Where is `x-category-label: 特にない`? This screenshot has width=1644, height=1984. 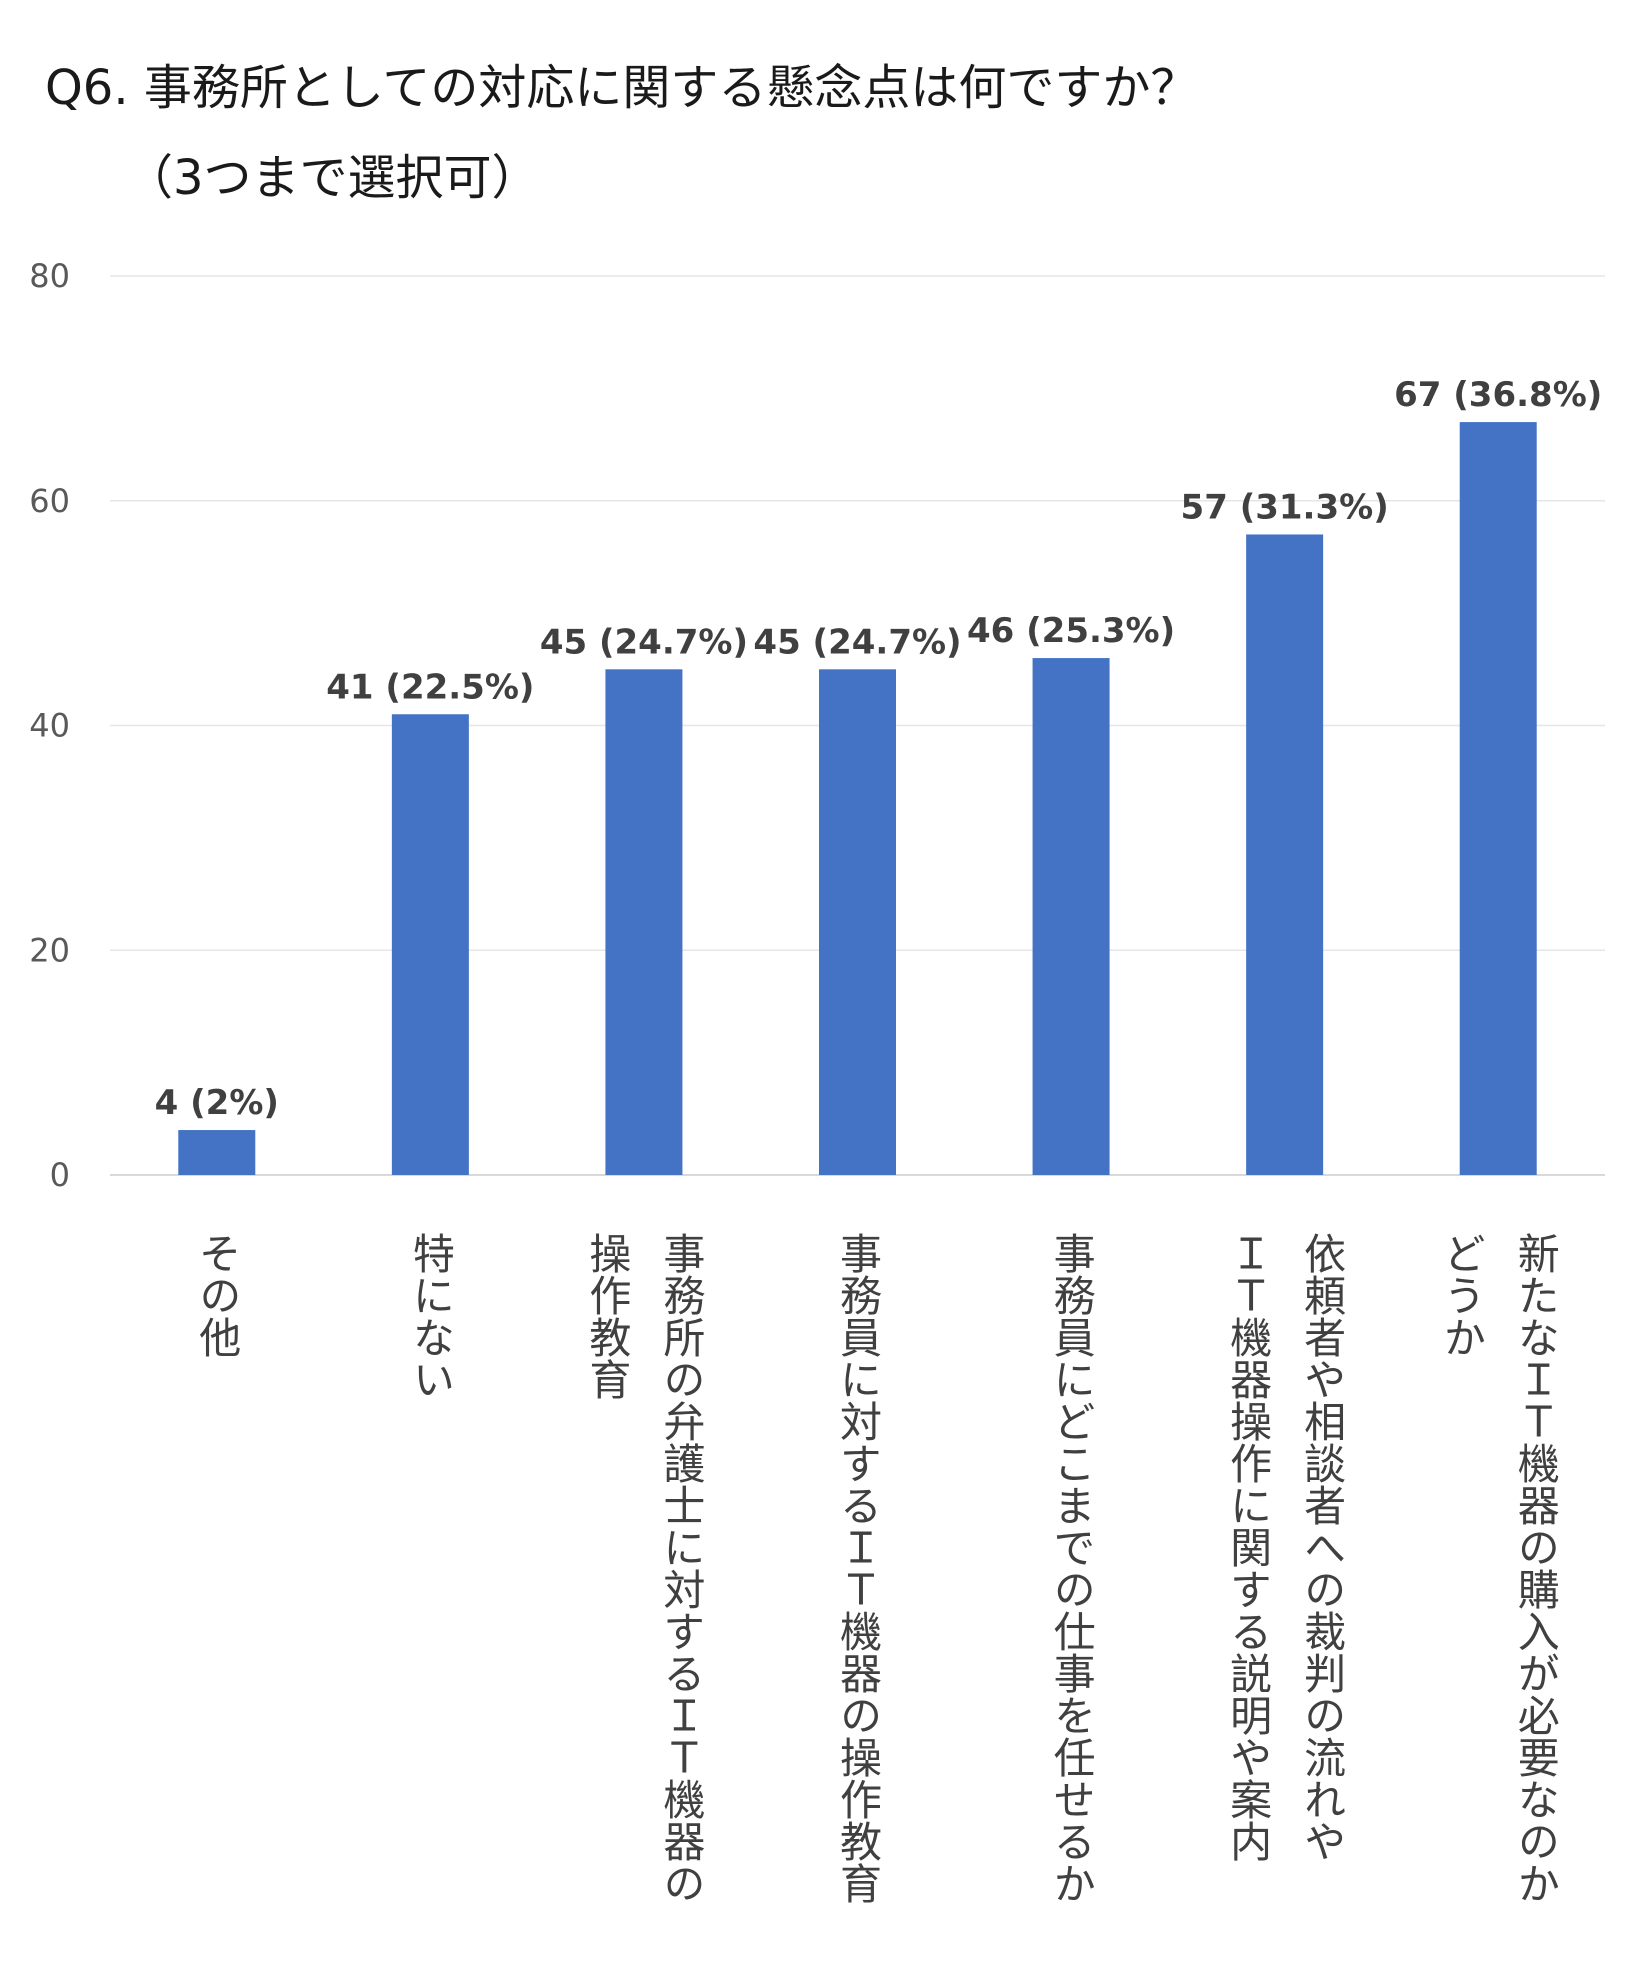
x-category-label: 特にない is located at coordinates (431, 1316).